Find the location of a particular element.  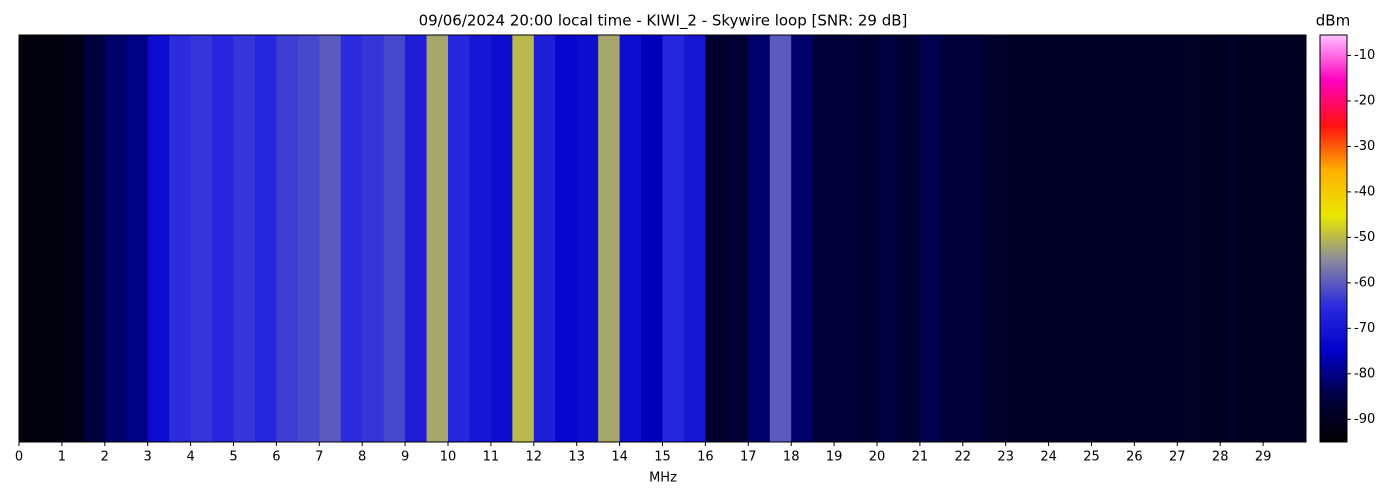

x-tick-label: 14 is located at coordinates (619, 457).